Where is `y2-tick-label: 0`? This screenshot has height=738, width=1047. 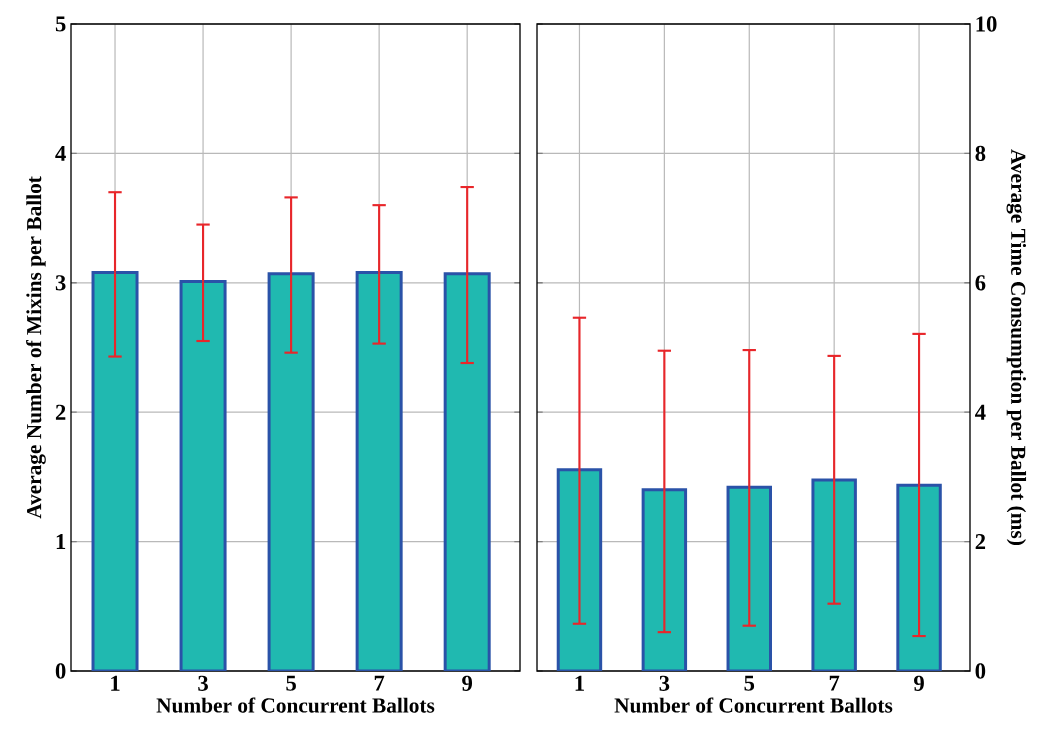 y2-tick-label: 0 is located at coordinates (980, 671).